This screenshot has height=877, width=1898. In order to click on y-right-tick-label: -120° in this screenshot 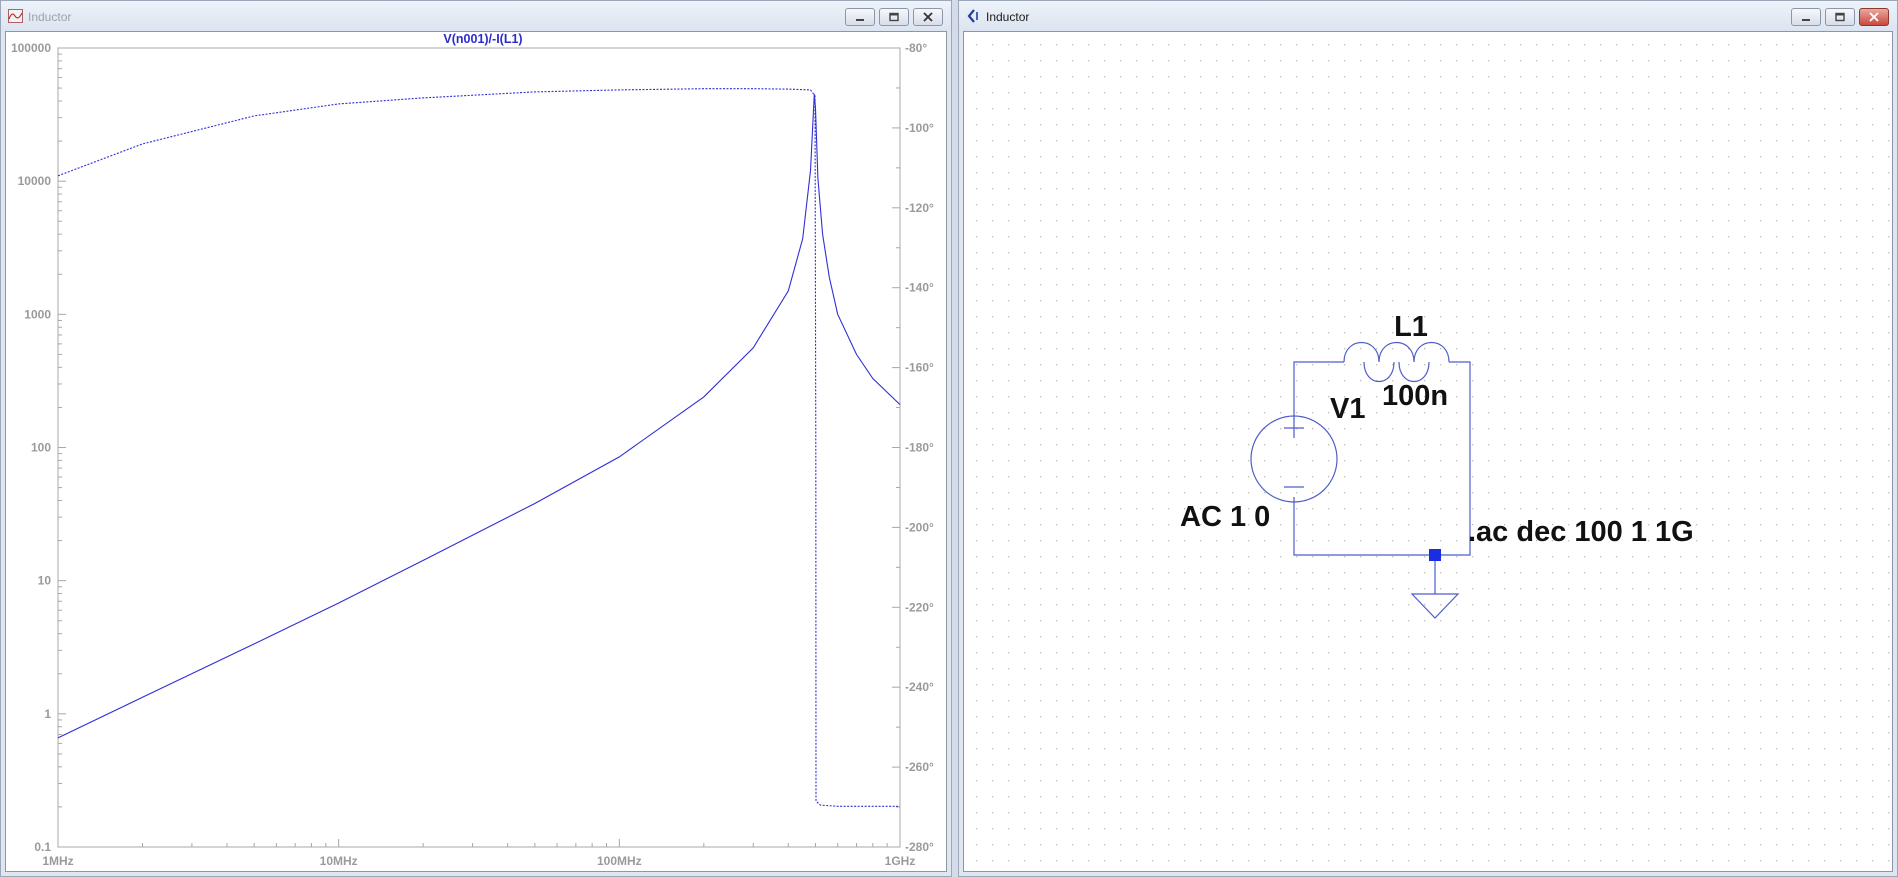, I will do `click(919, 208)`.